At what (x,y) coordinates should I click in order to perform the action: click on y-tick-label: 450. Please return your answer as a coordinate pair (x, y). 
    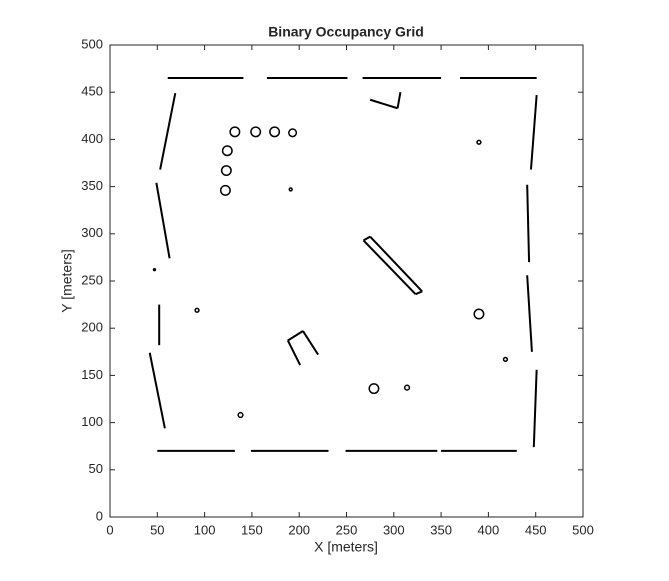
    Looking at the image, I should click on (92, 91).